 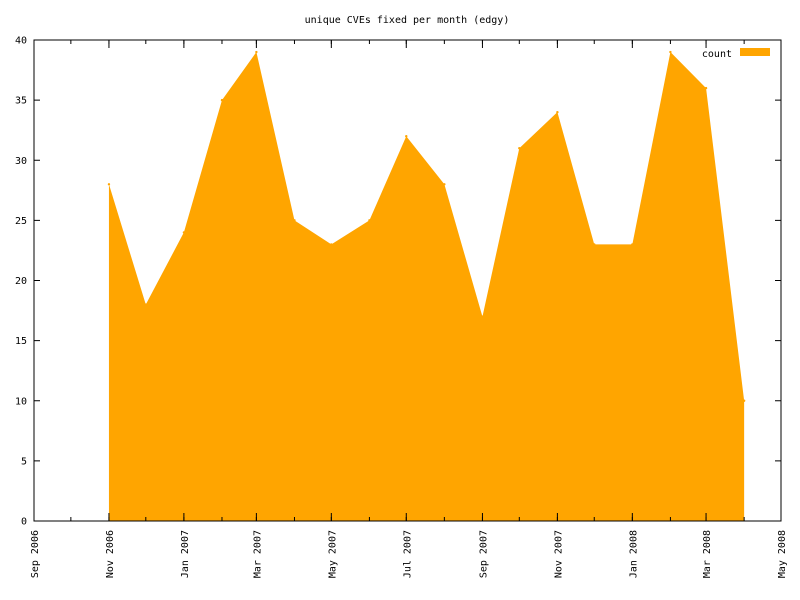 I want to click on legend: count, so click(x=736, y=54).